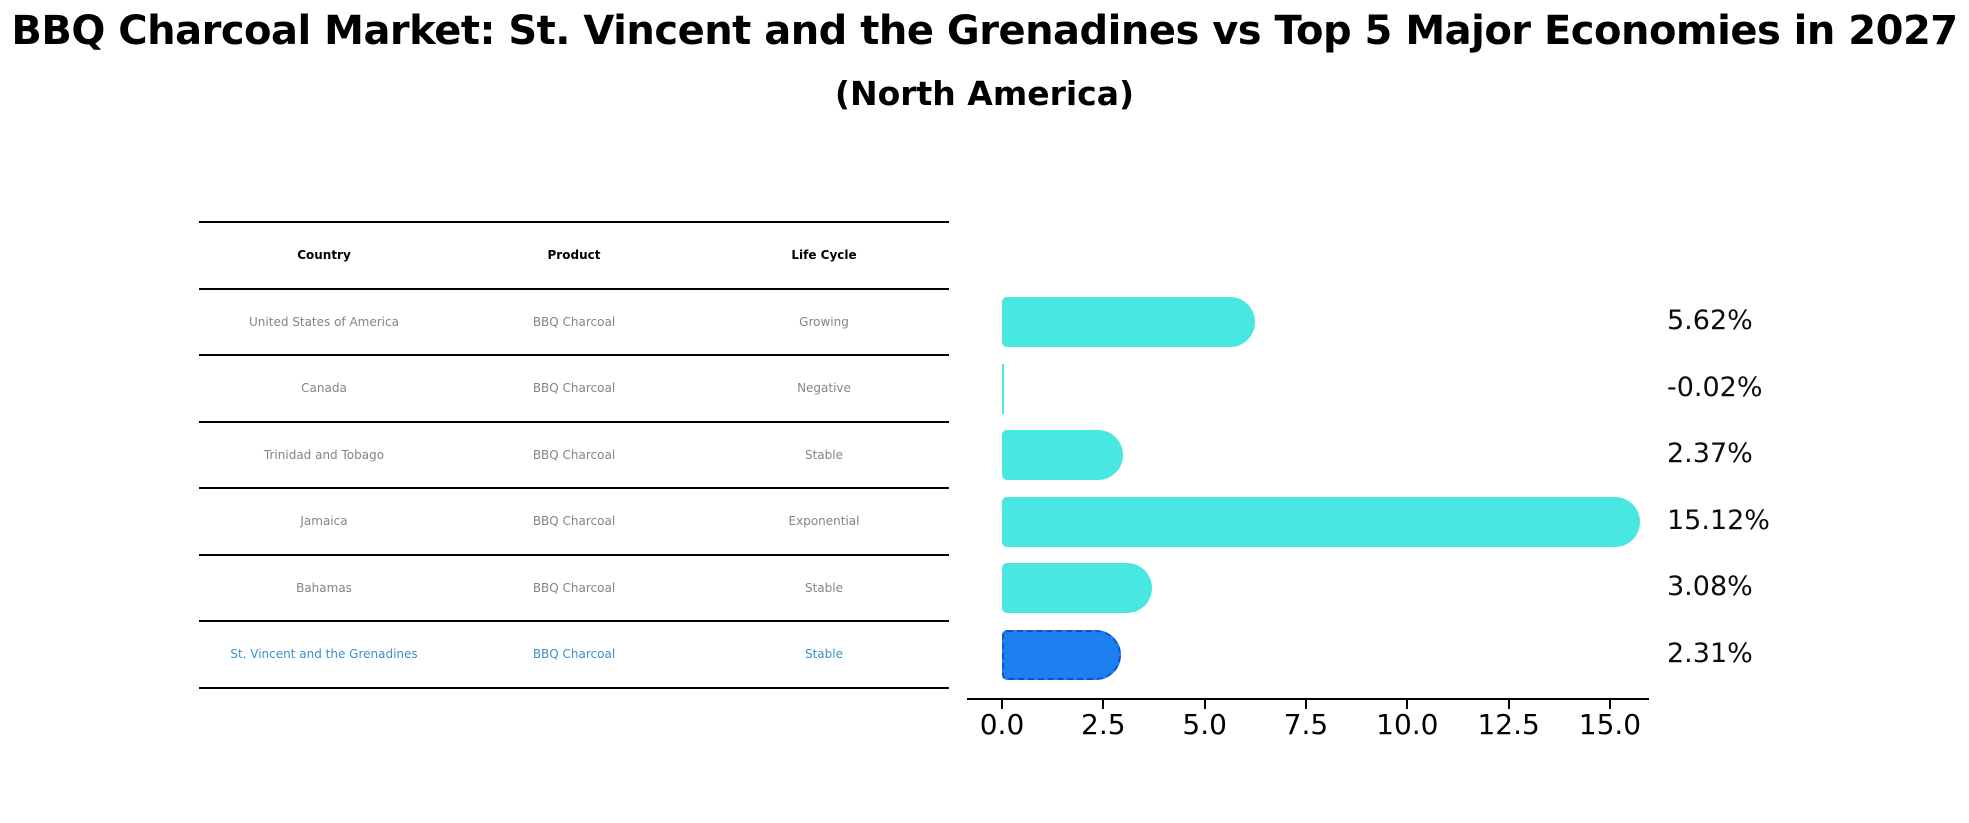  I want to click on value-label: 3.08%, so click(1710, 586).